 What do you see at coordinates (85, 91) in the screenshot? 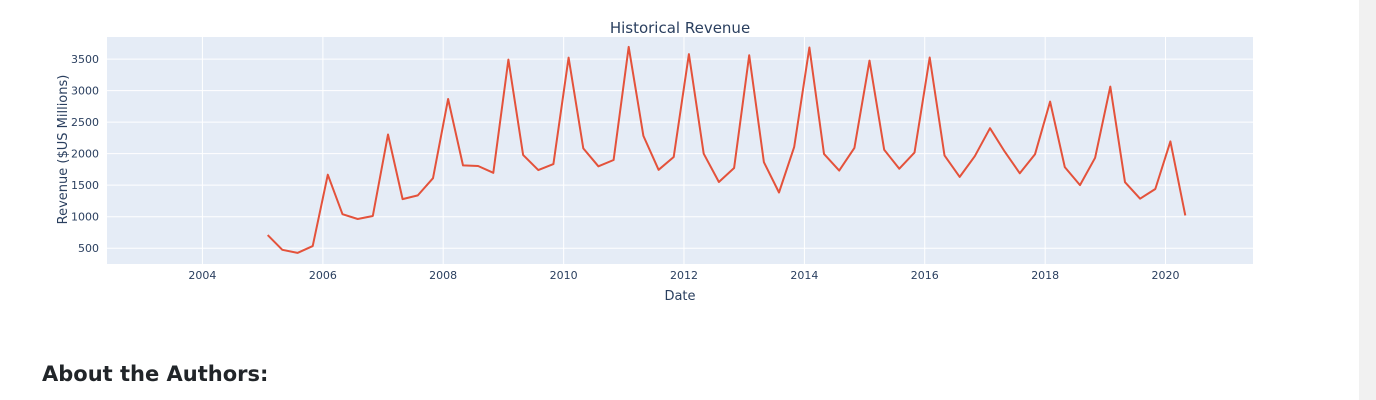
I see `y-tick-label: 3000` at bounding box center [85, 91].